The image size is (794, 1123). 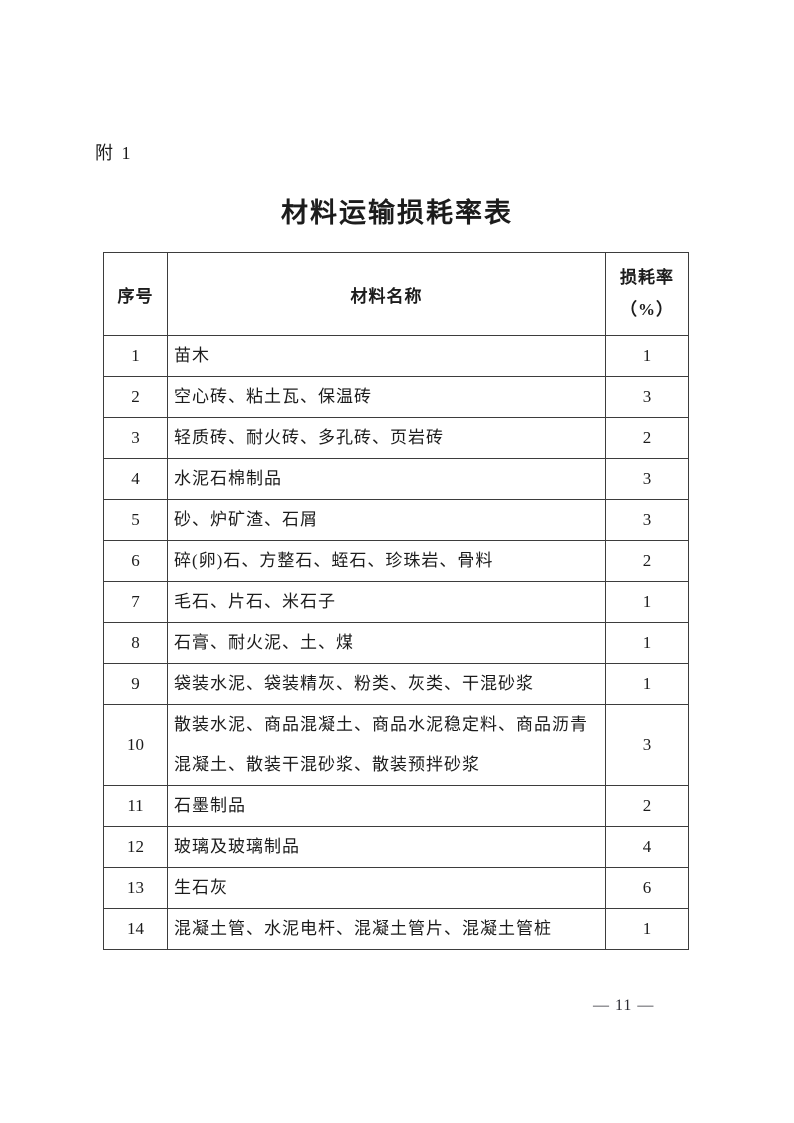 What do you see at coordinates (135, 806) in the screenshot?
I see `row-index-cell: 11` at bounding box center [135, 806].